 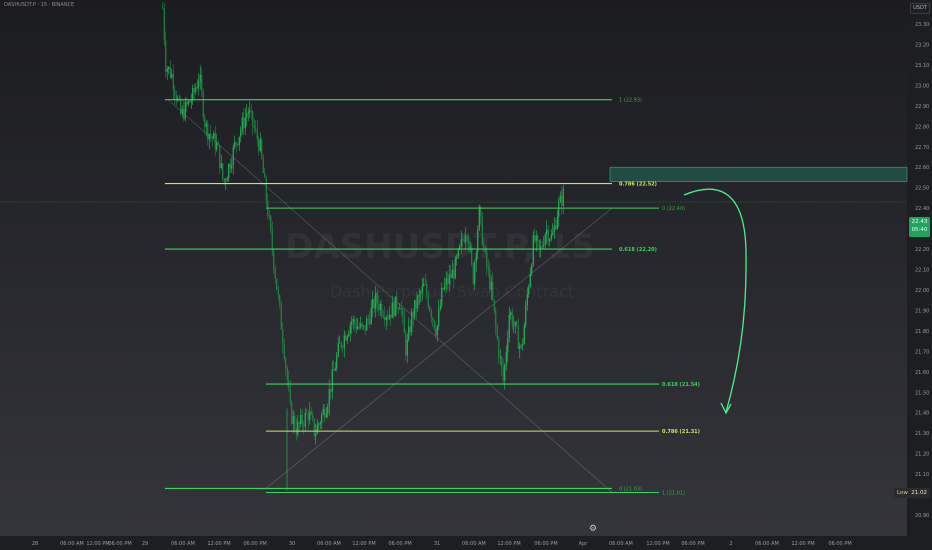 What do you see at coordinates (39, 5) in the screenshot?
I see `symbol-title: DASHUSDT.P · 15 · BINANCE` at bounding box center [39, 5].